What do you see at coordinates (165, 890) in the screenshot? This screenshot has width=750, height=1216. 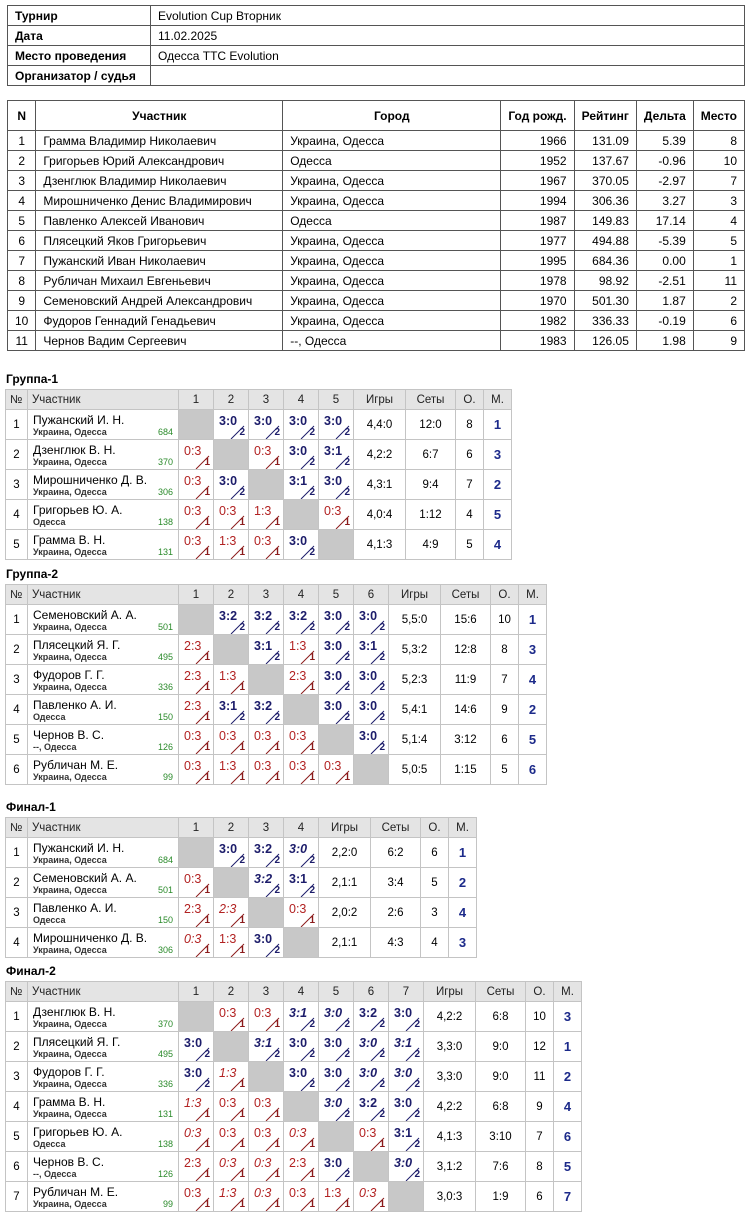 I see `player-rating: 501` at bounding box center [165, 890].